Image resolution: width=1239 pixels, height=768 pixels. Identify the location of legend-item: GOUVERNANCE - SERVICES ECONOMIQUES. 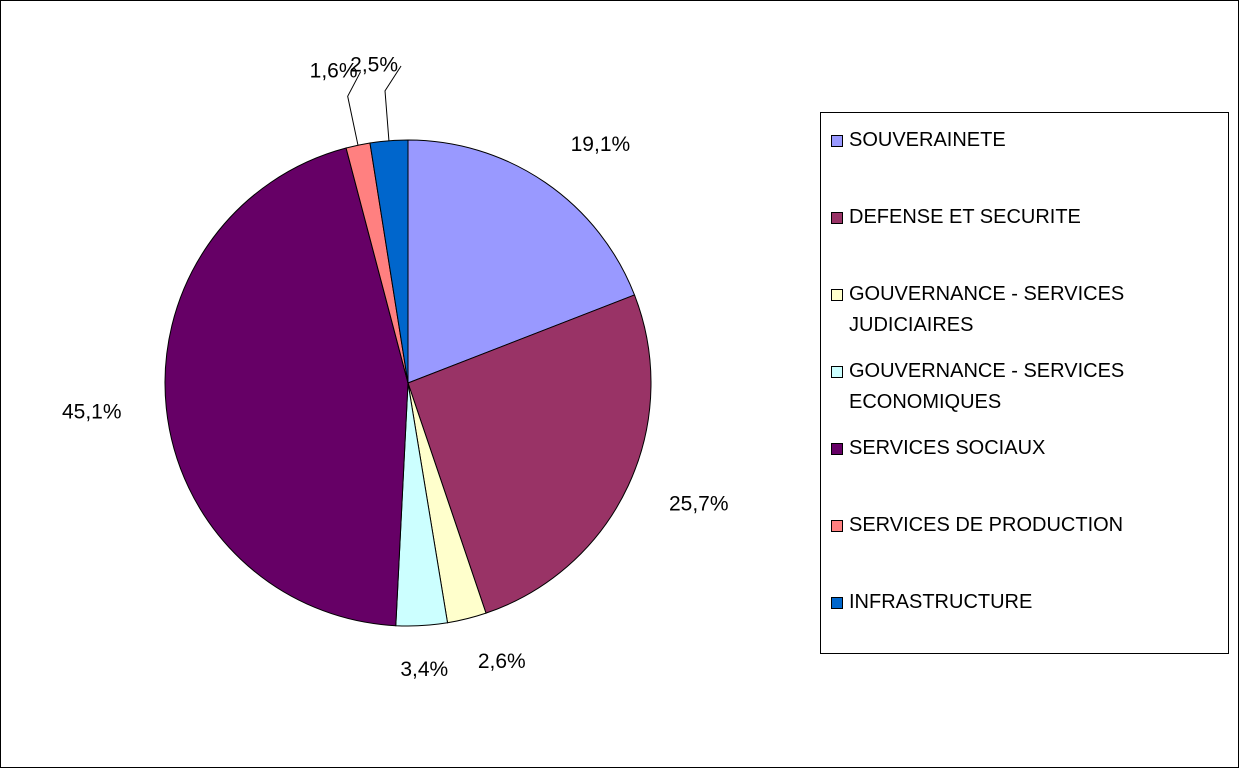
(1026, 387).